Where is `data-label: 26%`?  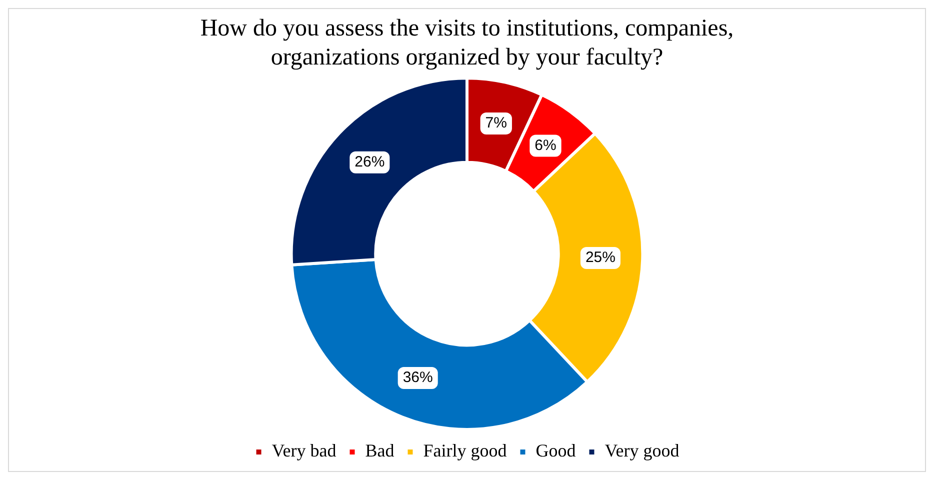 data-label: 26% is located at coordinates (369, 162).